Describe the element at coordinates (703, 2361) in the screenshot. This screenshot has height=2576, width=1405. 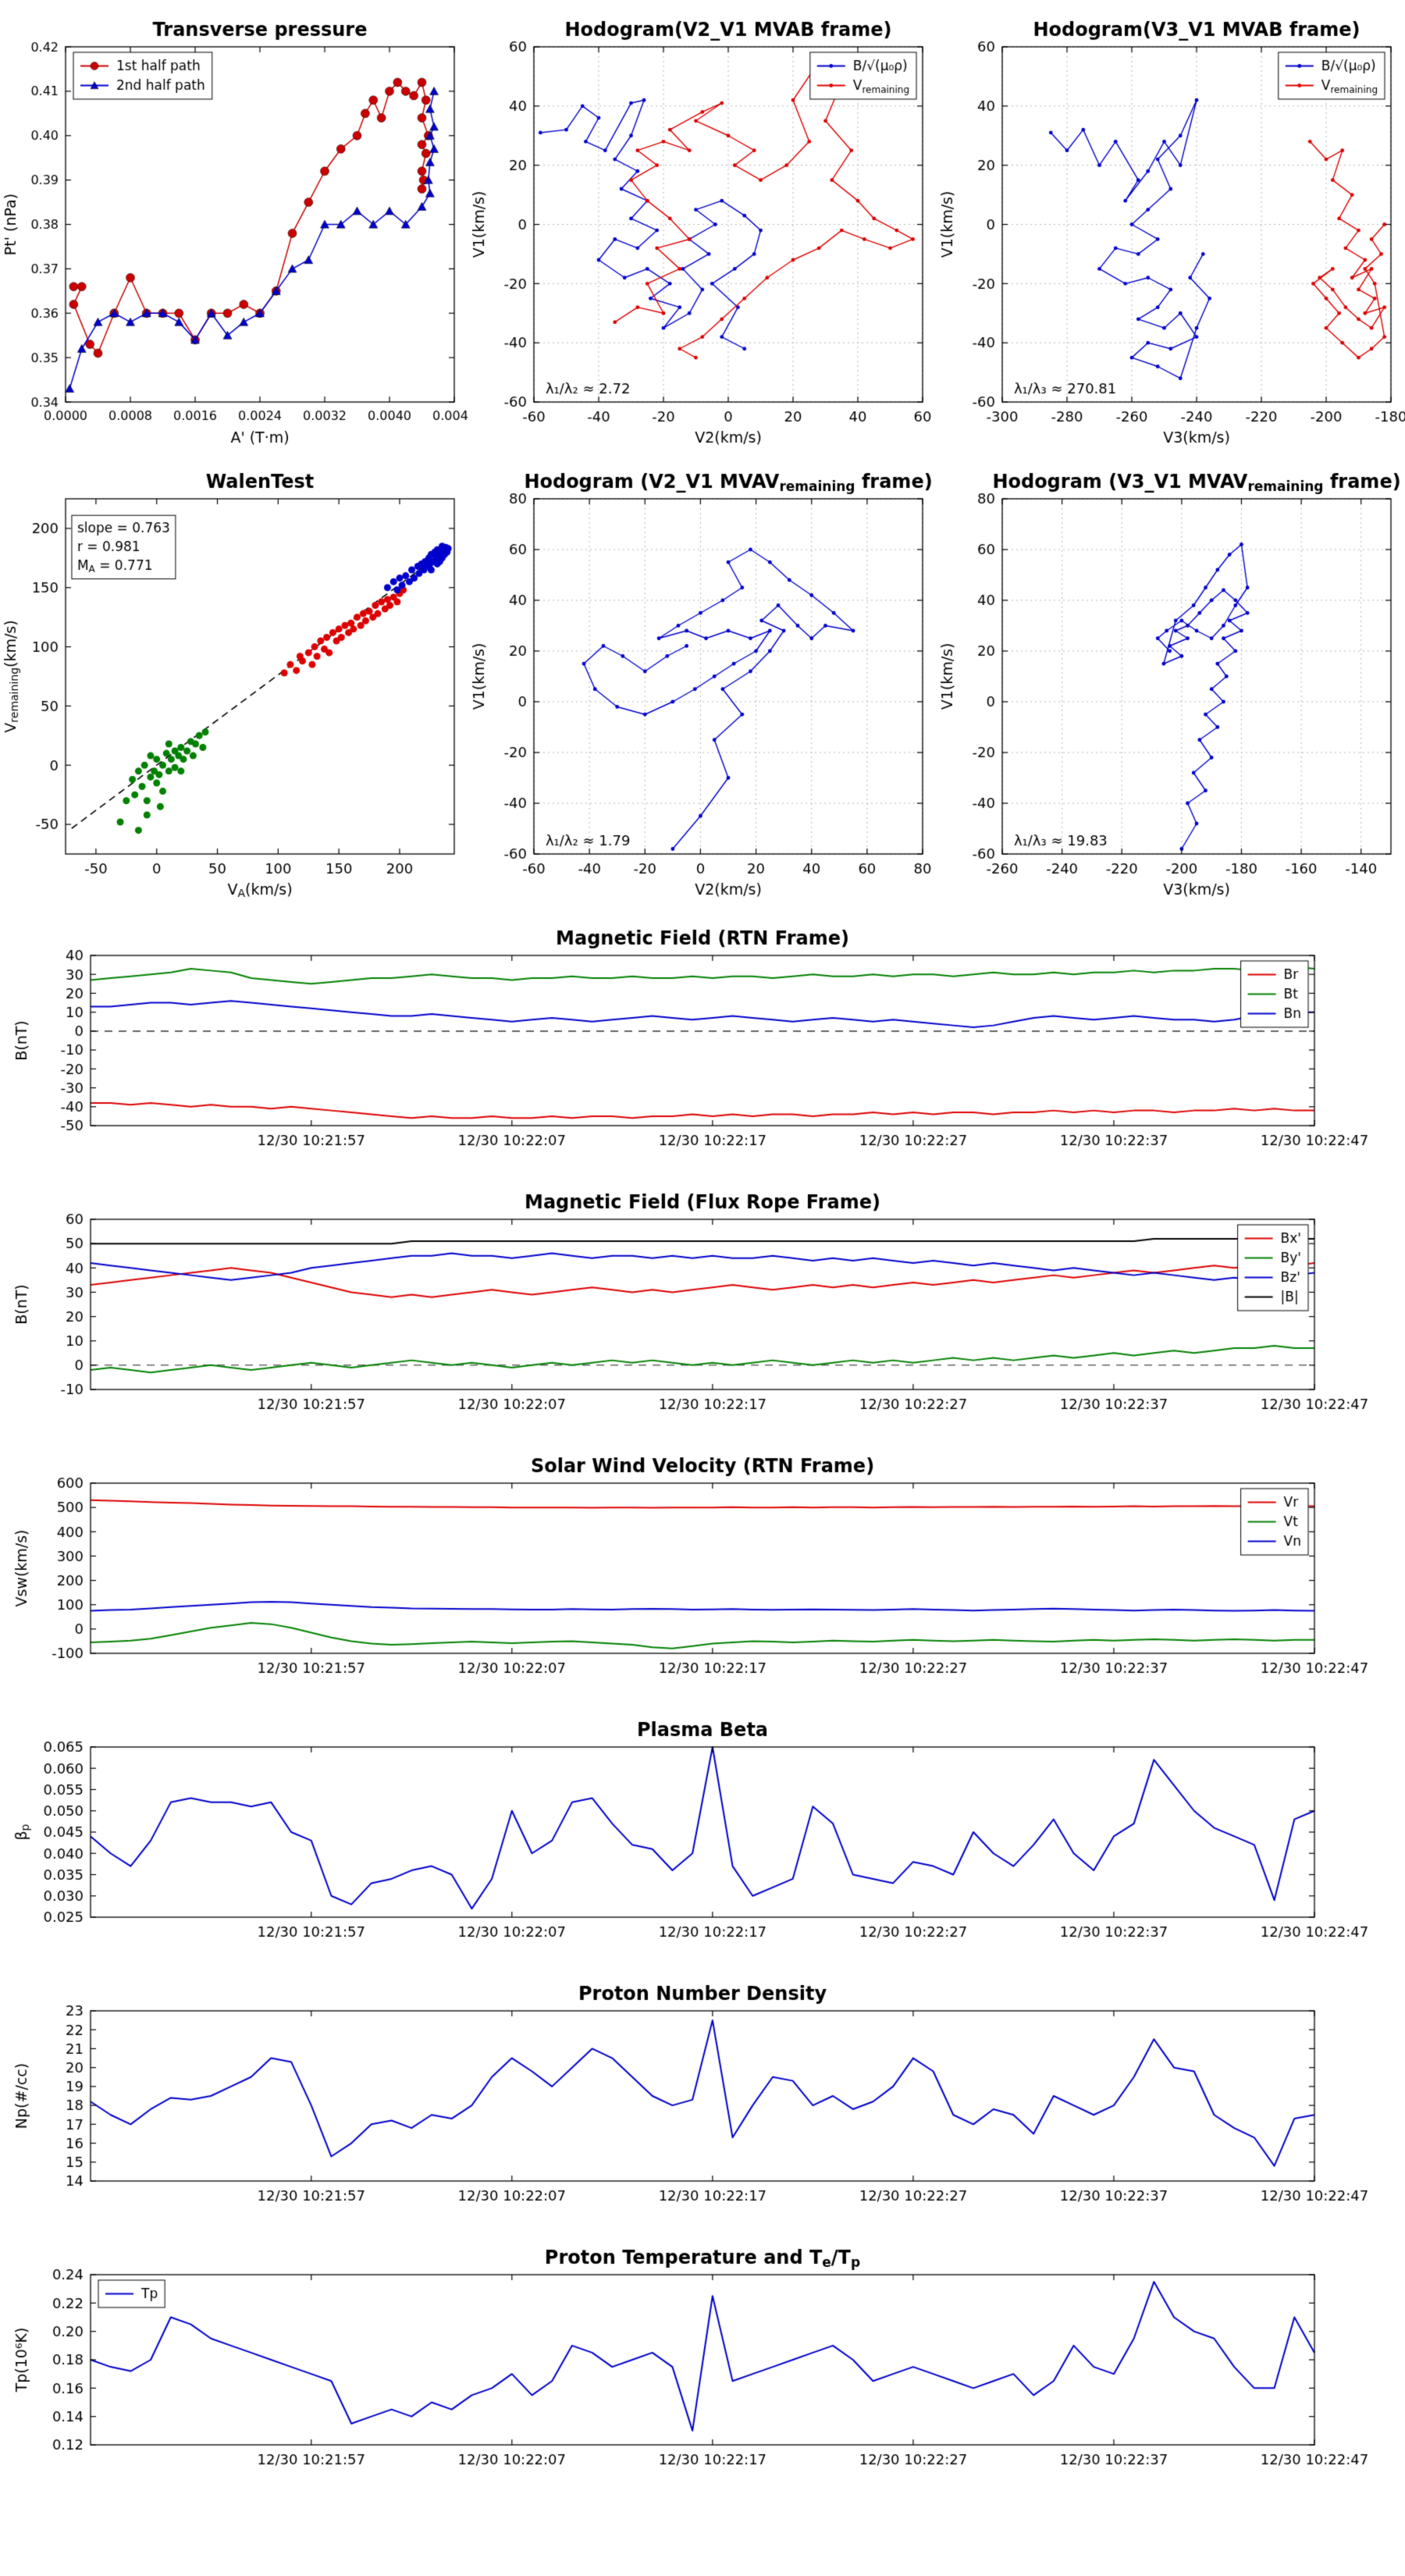
I see `chart-proton-temperature` at that location.